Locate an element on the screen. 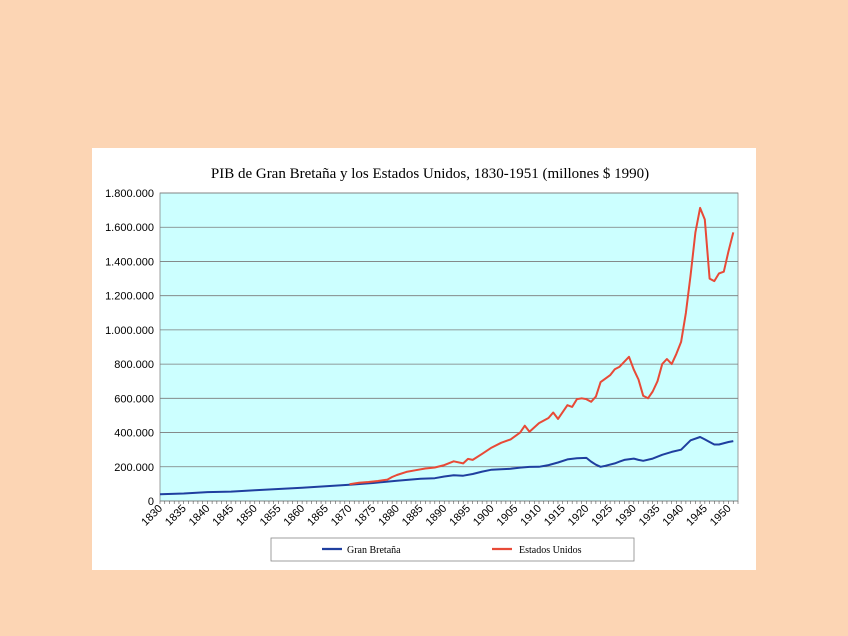  y-tick-label: 1.400.000 is located at coordinates (129, 262).